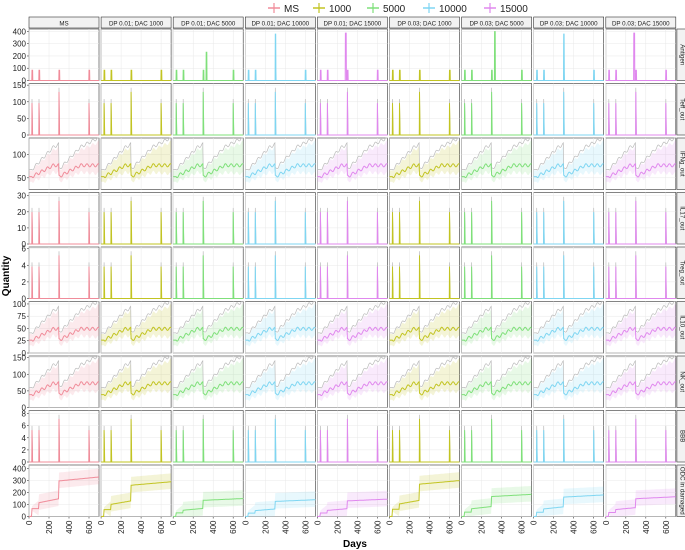 The image size is (685, 550). What do you see at coordinates (681, 436) in the screenshot?
I see `row-label: BBB` at bounding box center [681, 436].